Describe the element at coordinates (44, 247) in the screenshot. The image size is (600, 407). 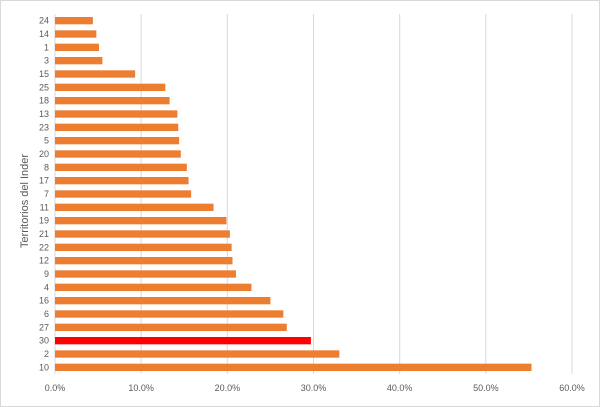
I see `y-tick-label: 22` at that location.